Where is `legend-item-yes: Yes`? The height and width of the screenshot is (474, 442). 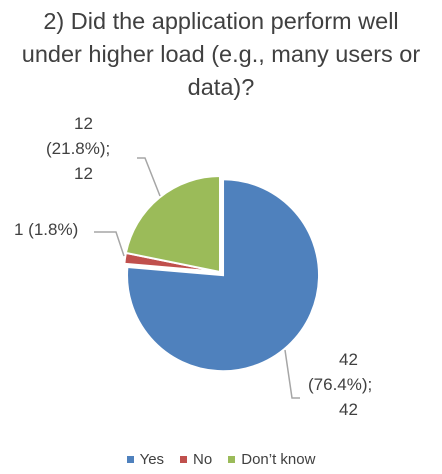
legend-item-yes: Yes is located at coordinates (145, 459).